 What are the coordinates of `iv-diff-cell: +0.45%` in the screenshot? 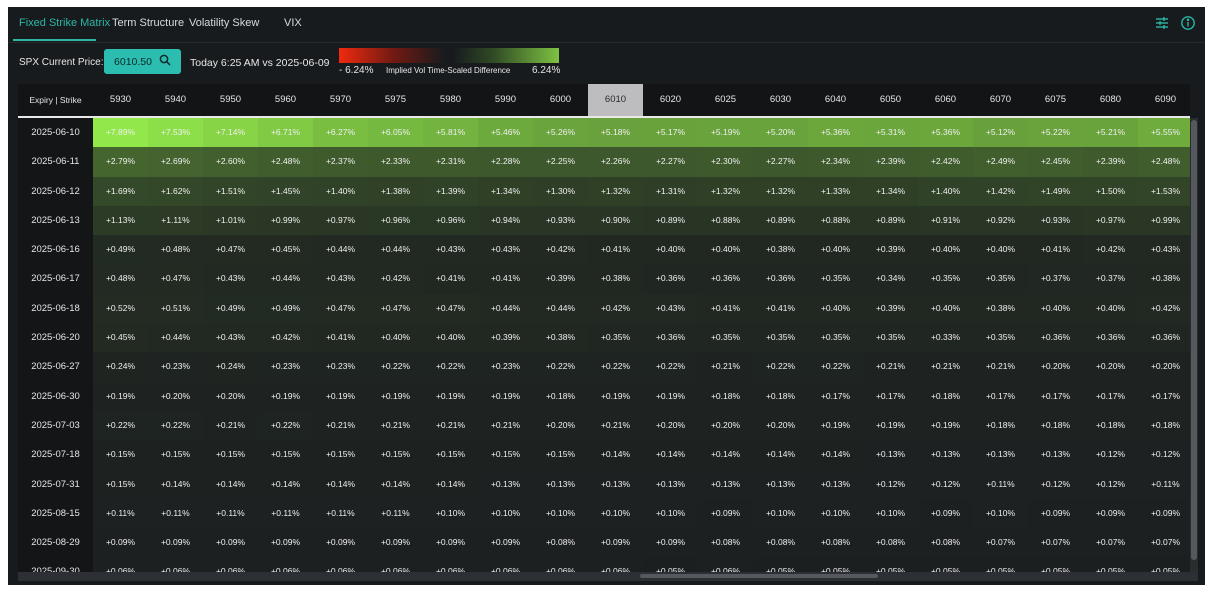 It's located at (285, 250).